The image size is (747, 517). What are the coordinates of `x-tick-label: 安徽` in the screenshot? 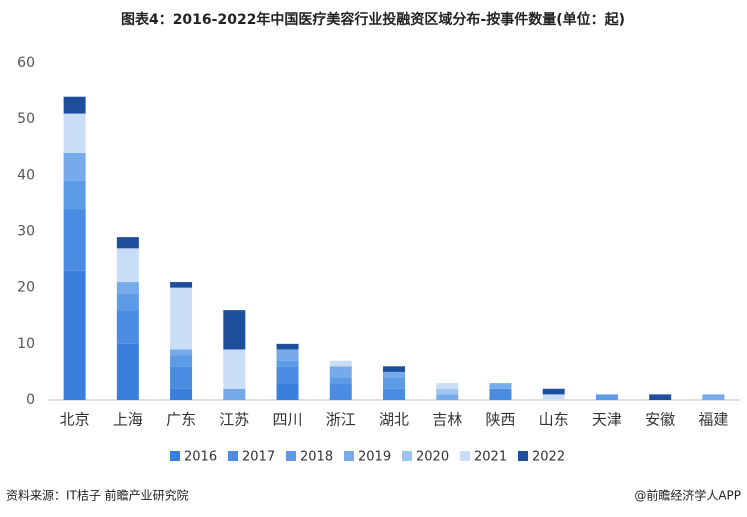 It's located at (660, 420).